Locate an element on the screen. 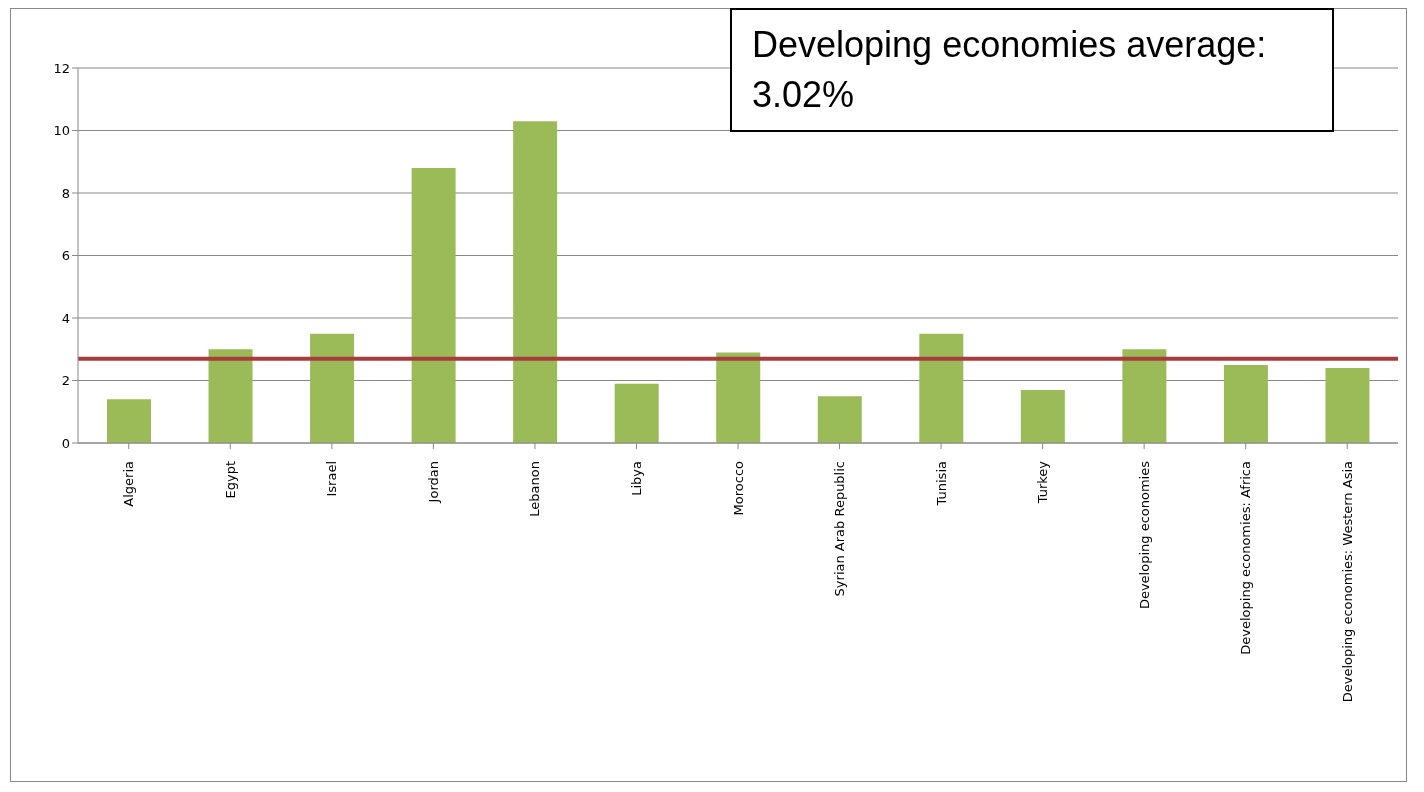 This screenshot has width=1424, height=792. x-tick-label: Syrian Arab Republic is located at coordinates (840, 529).